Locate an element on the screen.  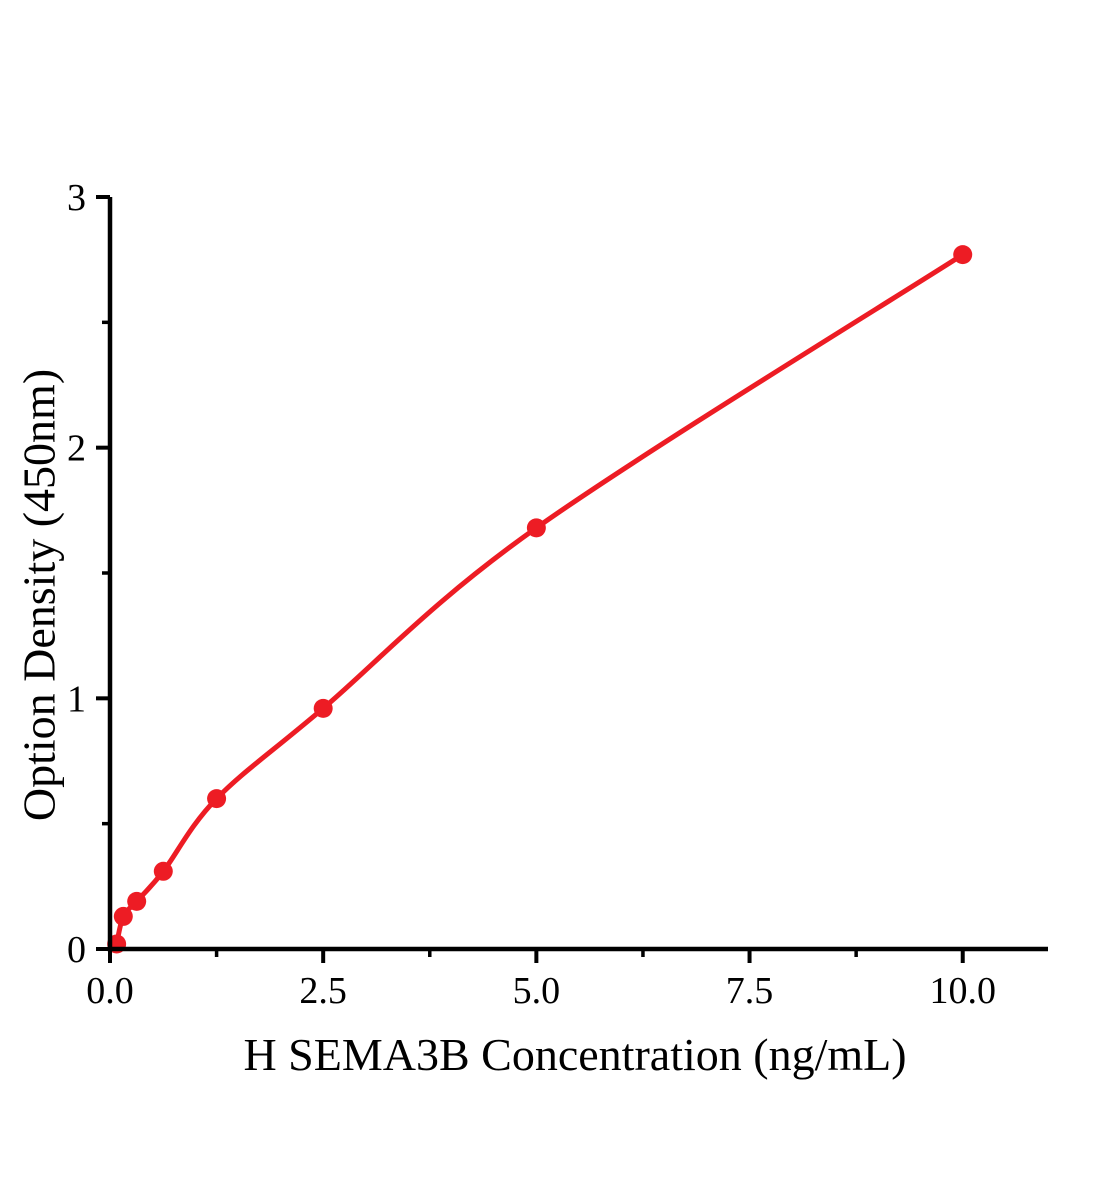
x-axis-title: H SEMA3B Concentration (ng/mL) is located at coordinates (575, 1054).